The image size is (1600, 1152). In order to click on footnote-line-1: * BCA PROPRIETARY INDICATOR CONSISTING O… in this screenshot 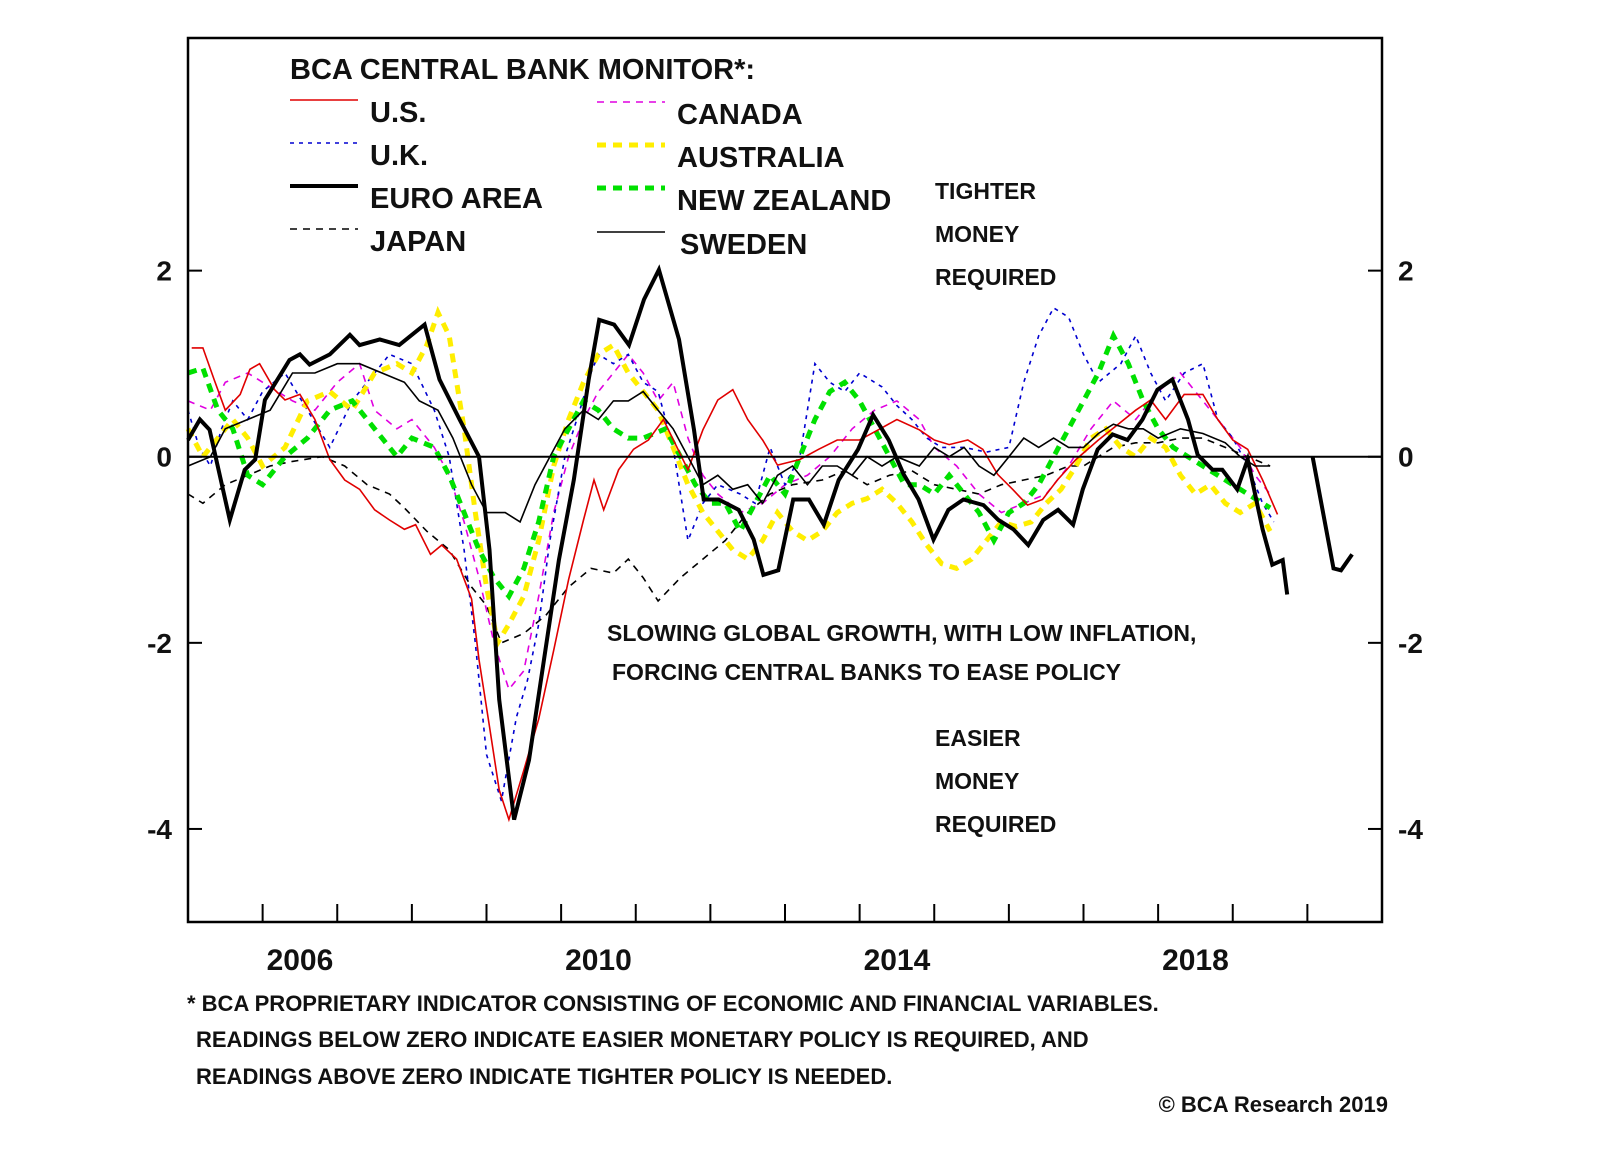, I will do `click(673, 1003)`.